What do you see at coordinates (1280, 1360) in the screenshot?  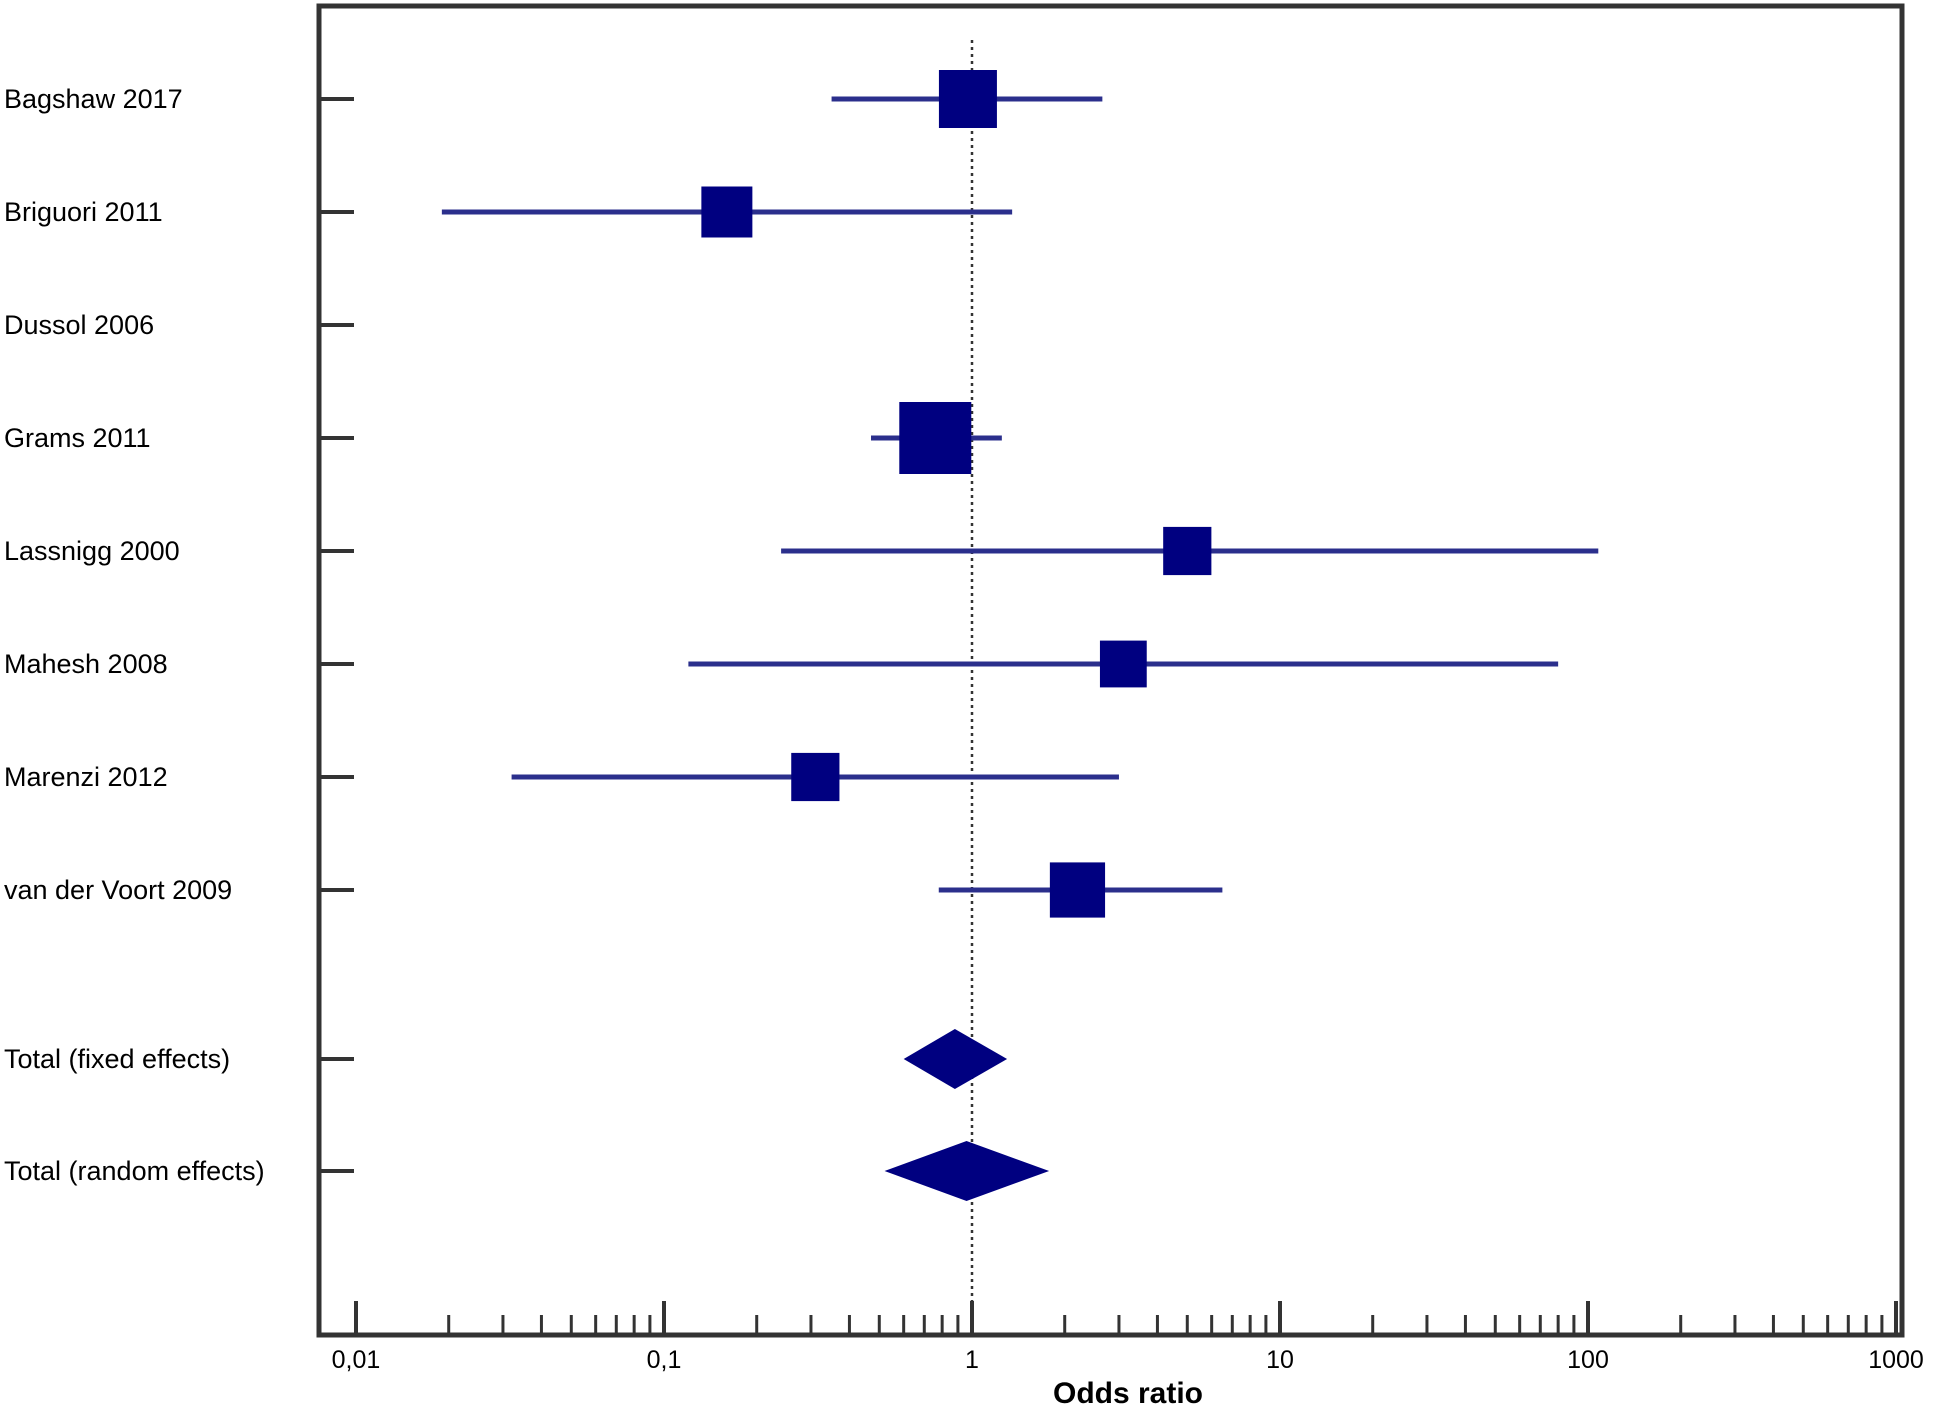 I see `x-tick-label: 10` at bounding box center [1280, 1360].